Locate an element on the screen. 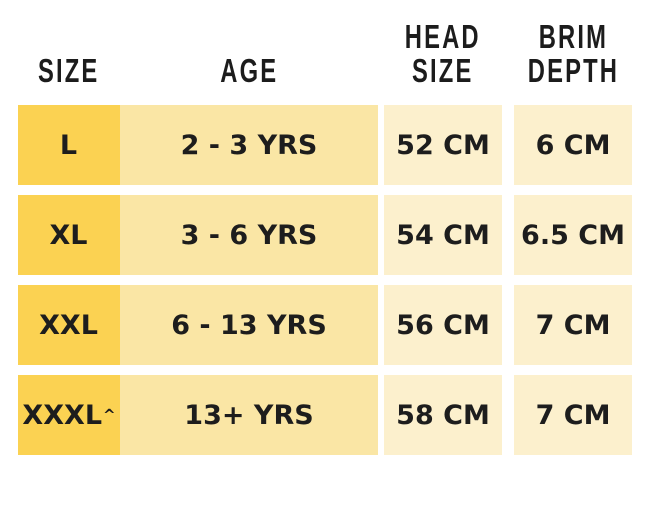 This screenshot has height=510, width=656. table-row-xxxl: XXXL ^ 13+ YRS 58 CM 7 CM is located at coordinates (325, 415).